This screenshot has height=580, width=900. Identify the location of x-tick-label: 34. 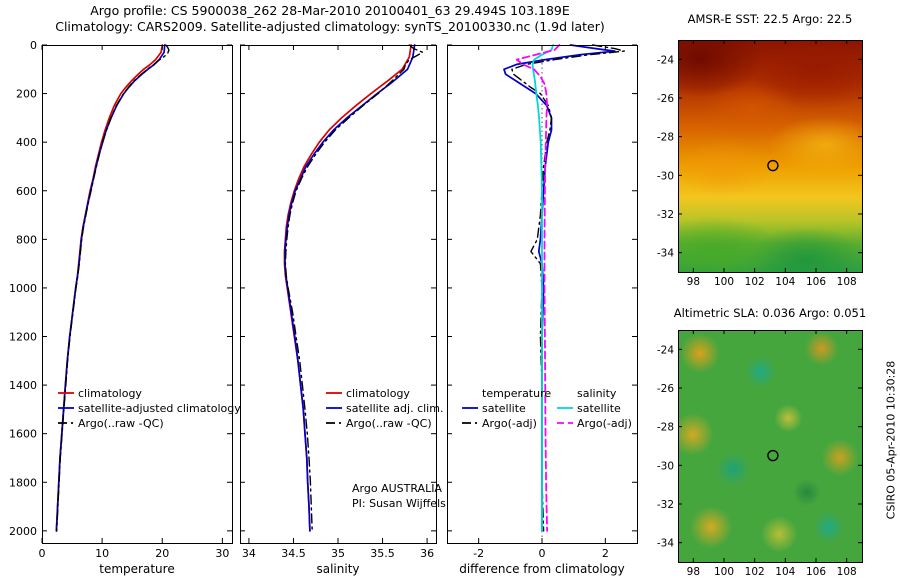
(249, 553).